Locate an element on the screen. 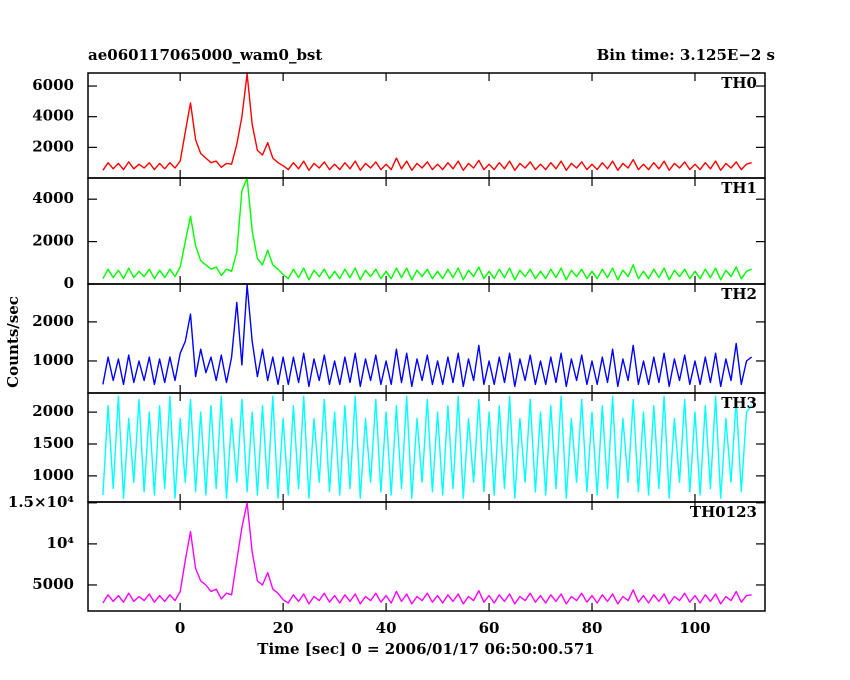 Image resolution: width=850 pixels, height=680 pixels. x-tick-label: 60 is located at coordinates (489, 628).